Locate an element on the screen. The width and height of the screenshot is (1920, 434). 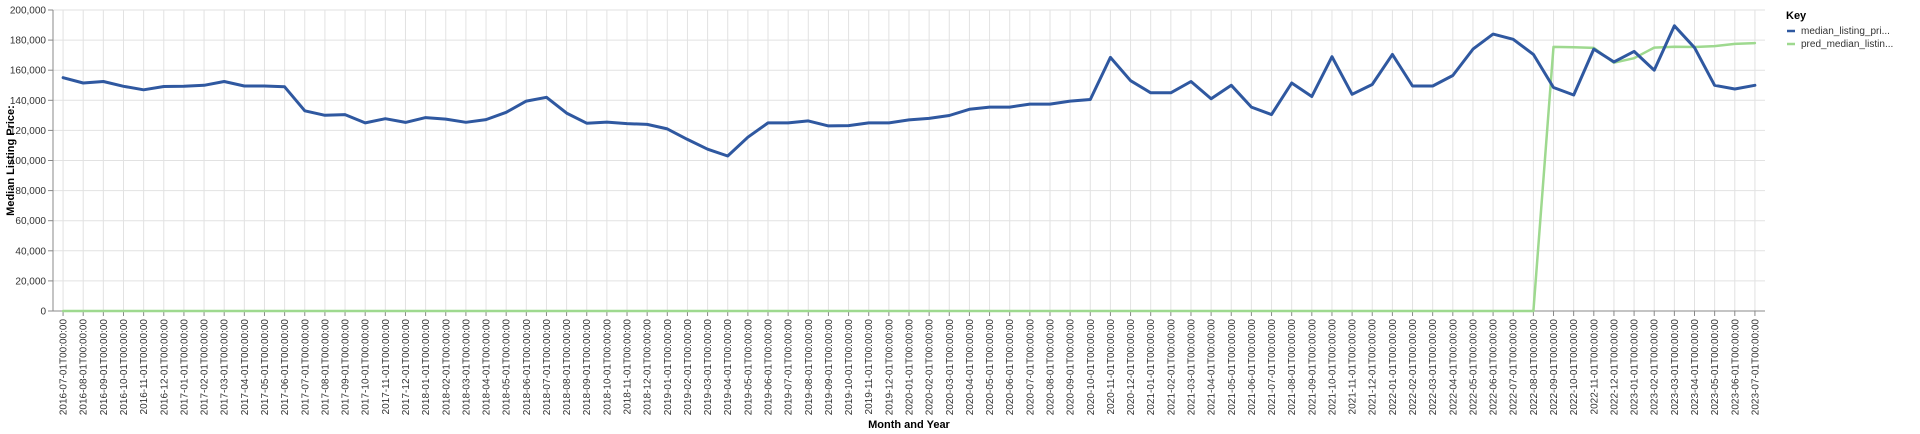
x-tick-label: 2022-09-01T00:00:00 is located at coordinates (1554, 367).